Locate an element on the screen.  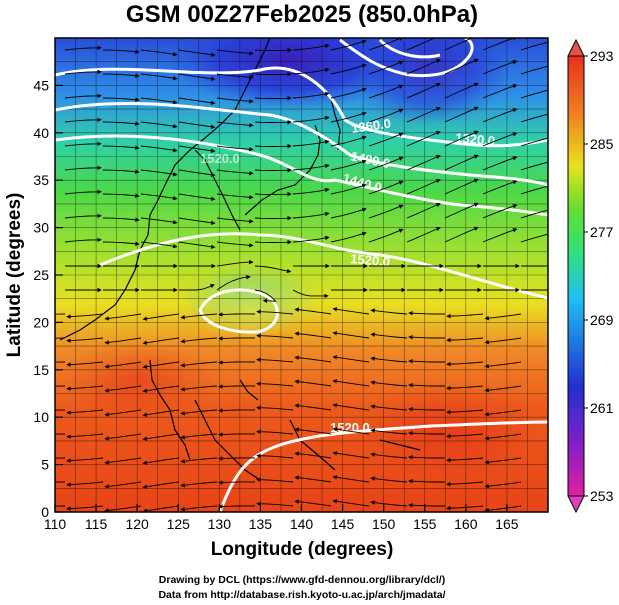
y-tick-label: 10 is located at coordinates (41, 417).